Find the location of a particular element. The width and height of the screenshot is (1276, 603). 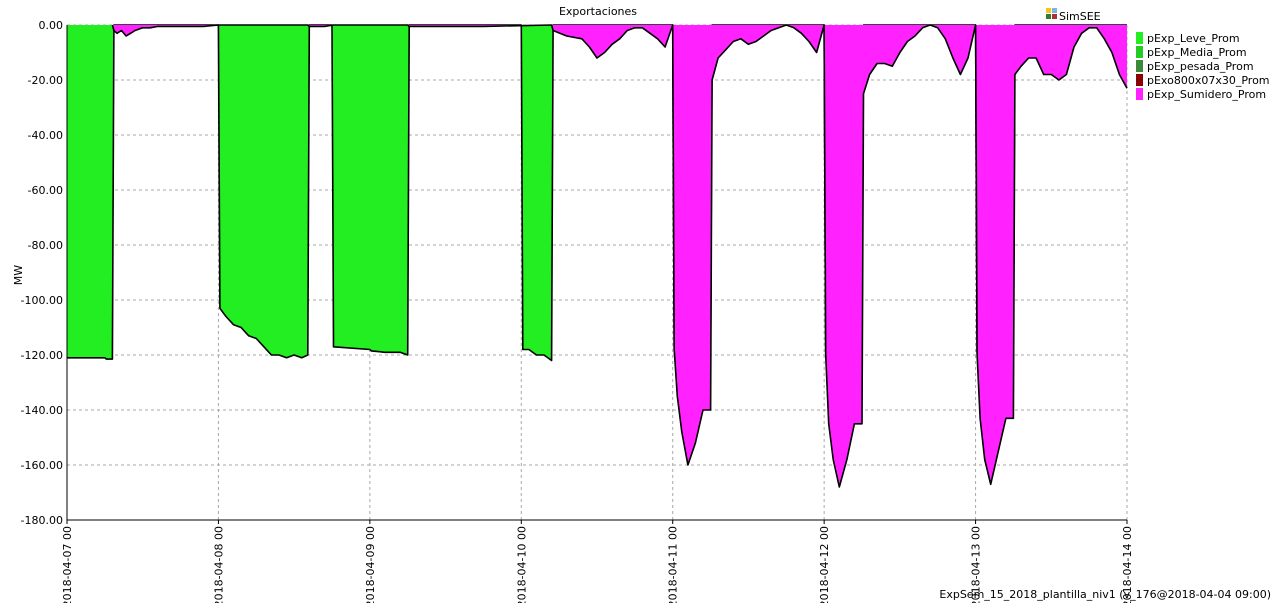

x-tick-label: 2018-04-07 00 is located at coordinates (67, 564).